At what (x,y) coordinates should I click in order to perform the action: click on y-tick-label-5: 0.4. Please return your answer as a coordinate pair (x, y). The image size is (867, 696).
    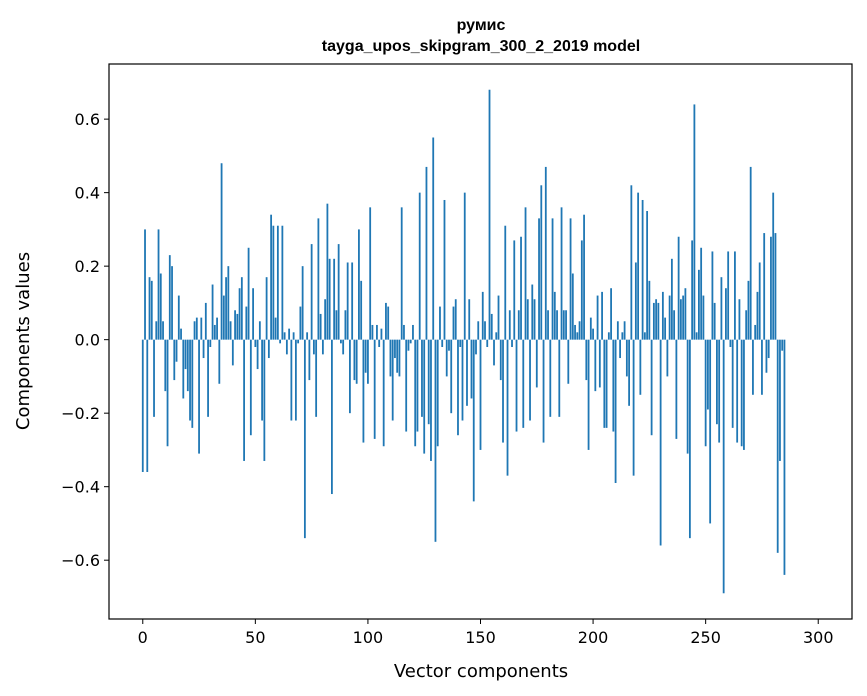
    Looking at the image, I should click on (87, 193).